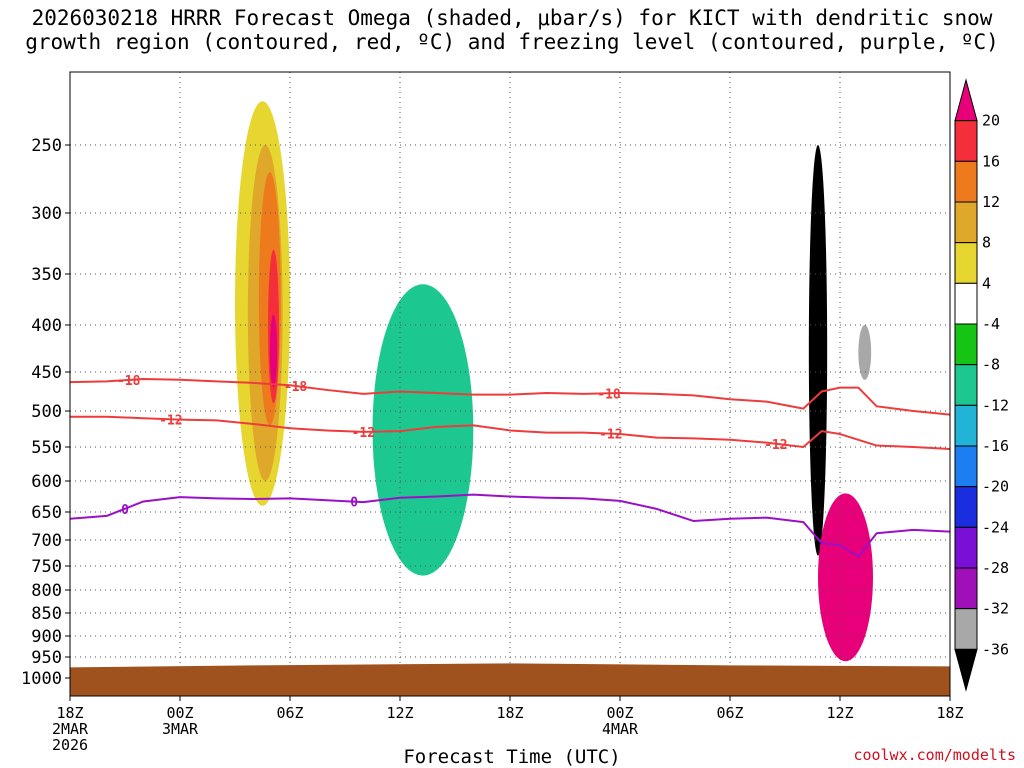 The image size is (1024, 768). What do you see at coordinates (46, 146) in the screenshot?
I see `y-tick-label: 250` at bounding box center [46, 146].